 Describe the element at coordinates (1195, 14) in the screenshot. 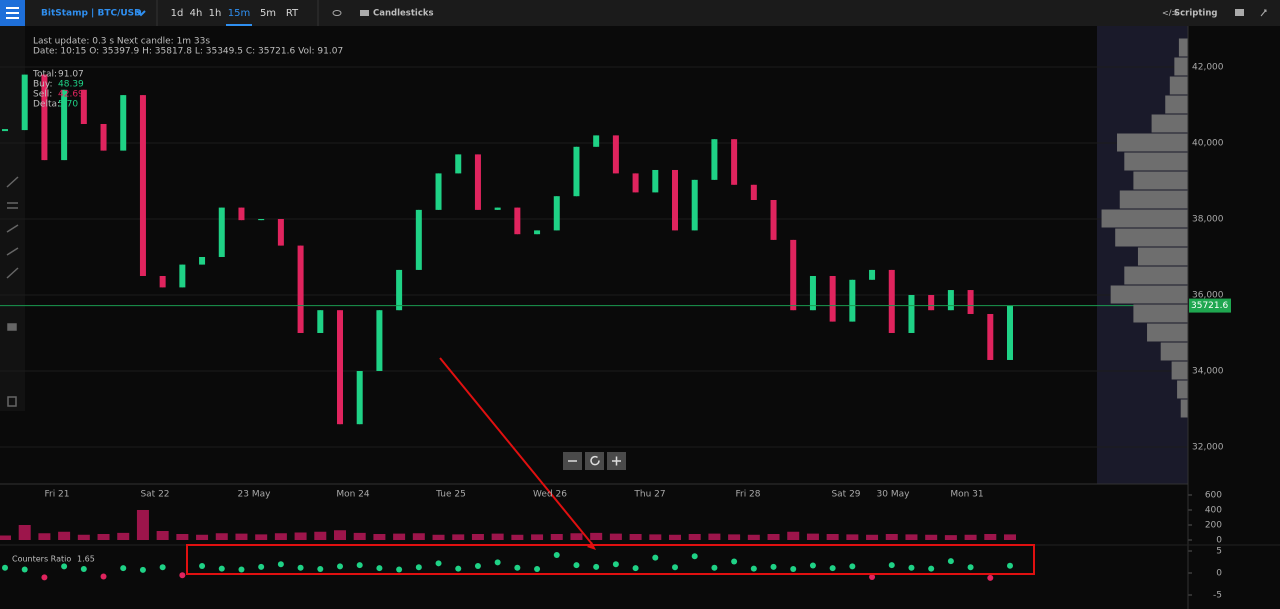

I see `scripting-button: Scripting` at that location.